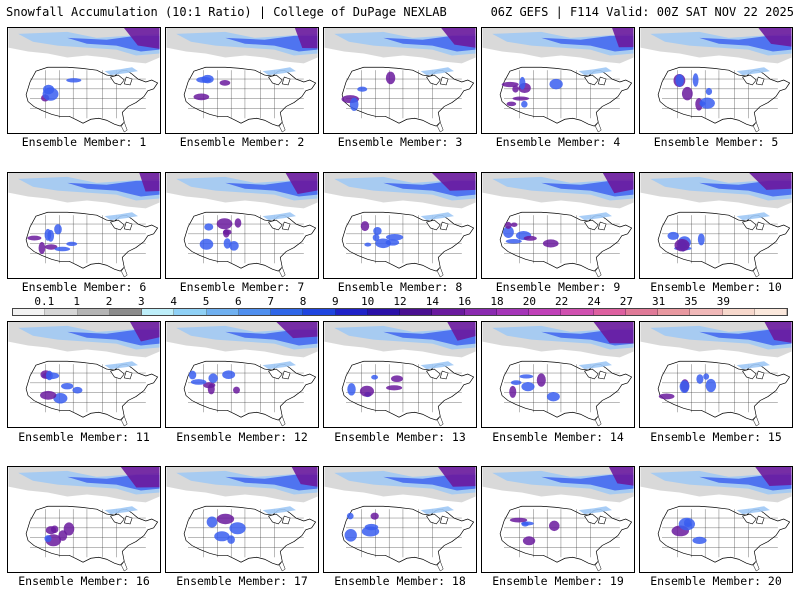 The width and height of the screenshot is (800, 600). I want to click on legend-label: 10, so click(368, 301).